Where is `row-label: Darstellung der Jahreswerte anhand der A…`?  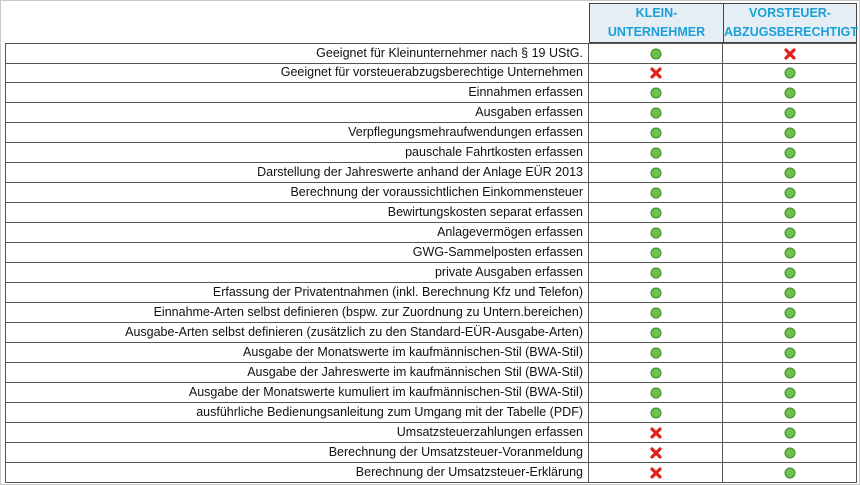 row-label: Darstellung der Jahreswerte anhand der A… is located at coordinates (297, 173).